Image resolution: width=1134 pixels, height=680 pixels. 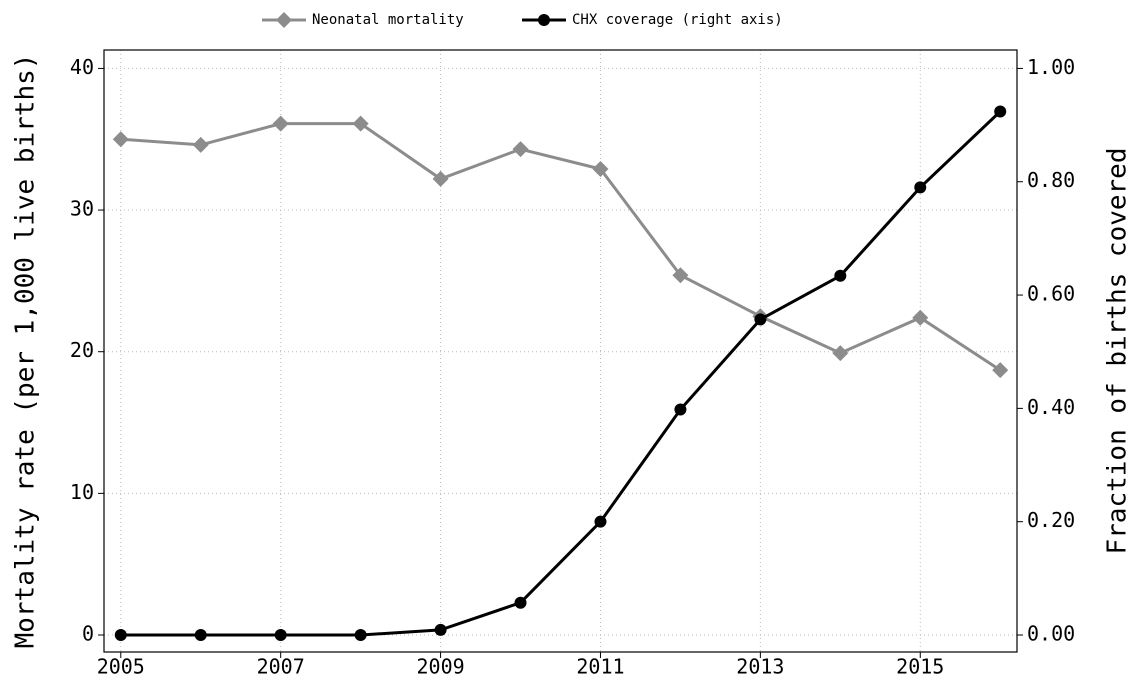 What do you see at coordinates (920, 667) in the screenshot?
I see `x-tick-label: 2015` at bounding box center [920, 667].